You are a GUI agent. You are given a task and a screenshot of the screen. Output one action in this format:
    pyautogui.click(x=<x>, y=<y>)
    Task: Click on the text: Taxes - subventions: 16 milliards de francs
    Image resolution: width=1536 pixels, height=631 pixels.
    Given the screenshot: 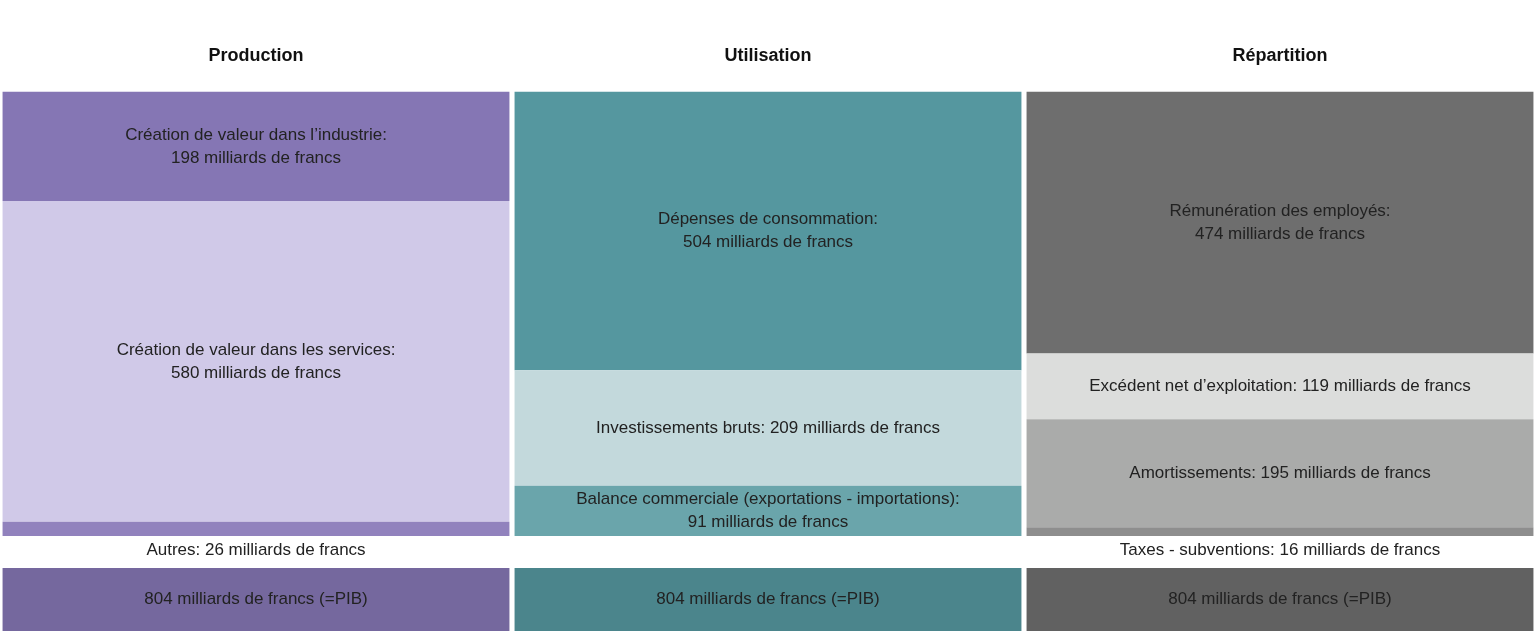 What is the action you would take?
    pyautogui.click(x=1280, y=550)
    